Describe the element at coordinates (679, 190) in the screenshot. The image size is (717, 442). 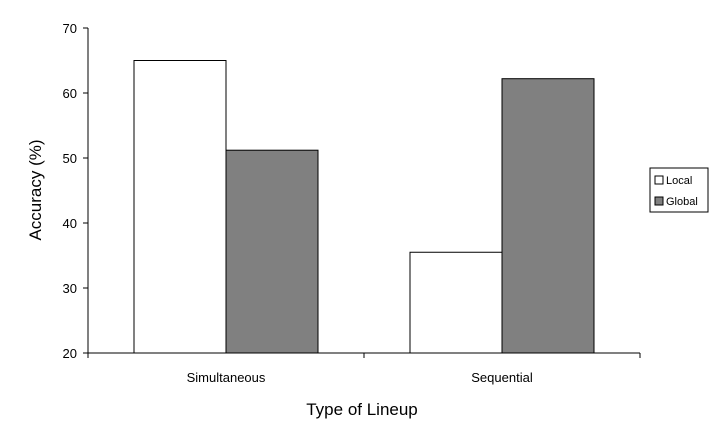
I see `legend: Local Global` at that location.